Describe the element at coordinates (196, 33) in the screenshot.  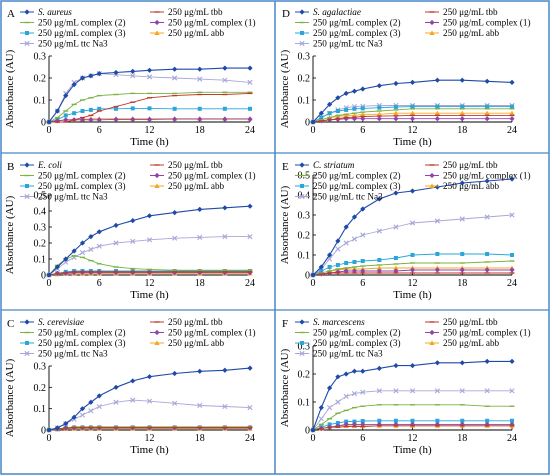
I see `legend-label: 250 μg/mL abb` at that location.